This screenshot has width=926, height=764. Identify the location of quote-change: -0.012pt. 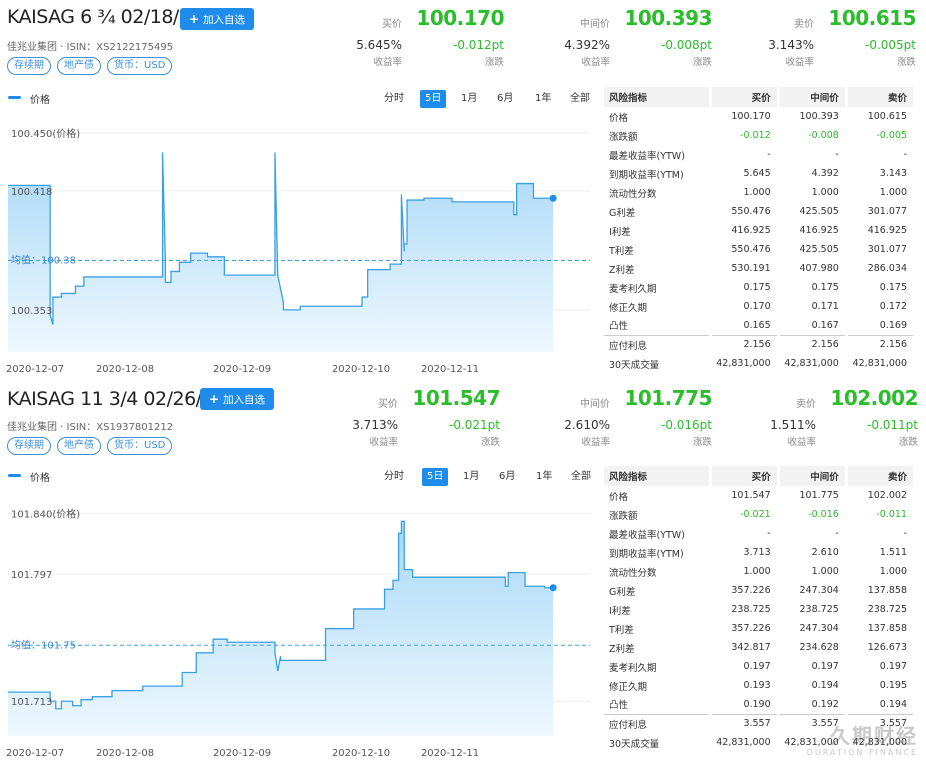
(478, 45).